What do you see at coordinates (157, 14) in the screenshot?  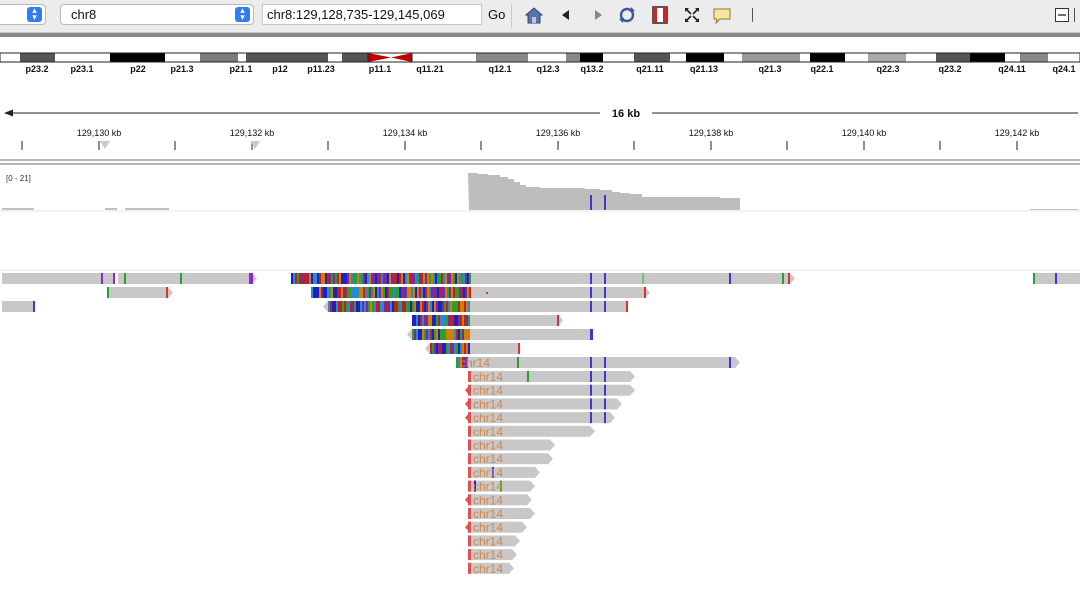 I see `chromosome-dropdown: chr8 ▴ ▾` at bounding box center [157, 14].